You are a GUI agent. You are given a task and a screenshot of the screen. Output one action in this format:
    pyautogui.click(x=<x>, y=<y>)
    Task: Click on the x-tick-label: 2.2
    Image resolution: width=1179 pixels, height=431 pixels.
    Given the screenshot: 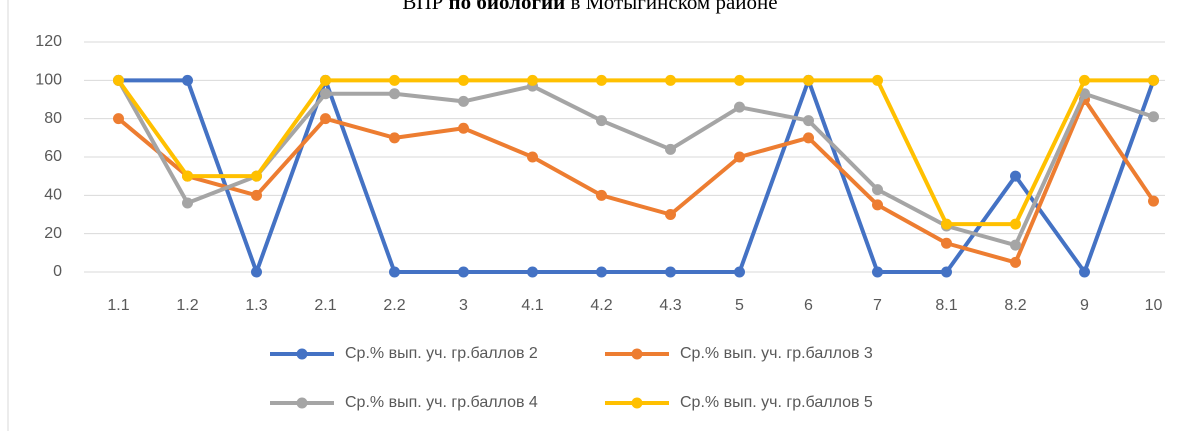 What is the action you would take?
    pyautogui.click(x=394, y=305)
    